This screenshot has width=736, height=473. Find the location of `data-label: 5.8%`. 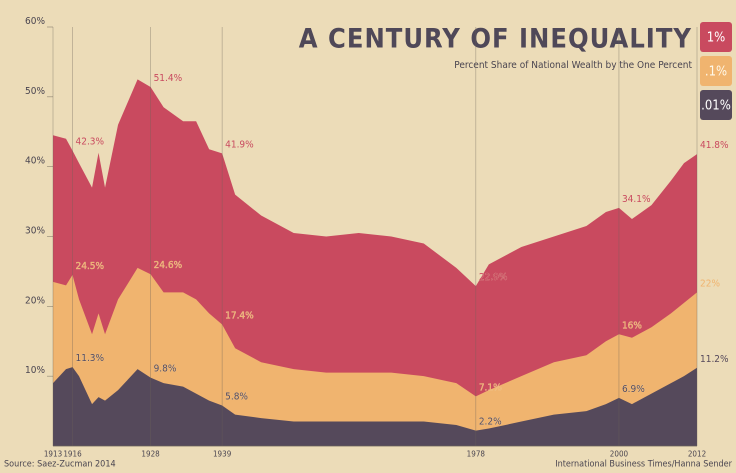

data-label: 5.8% is located at coordinates (236, 396).